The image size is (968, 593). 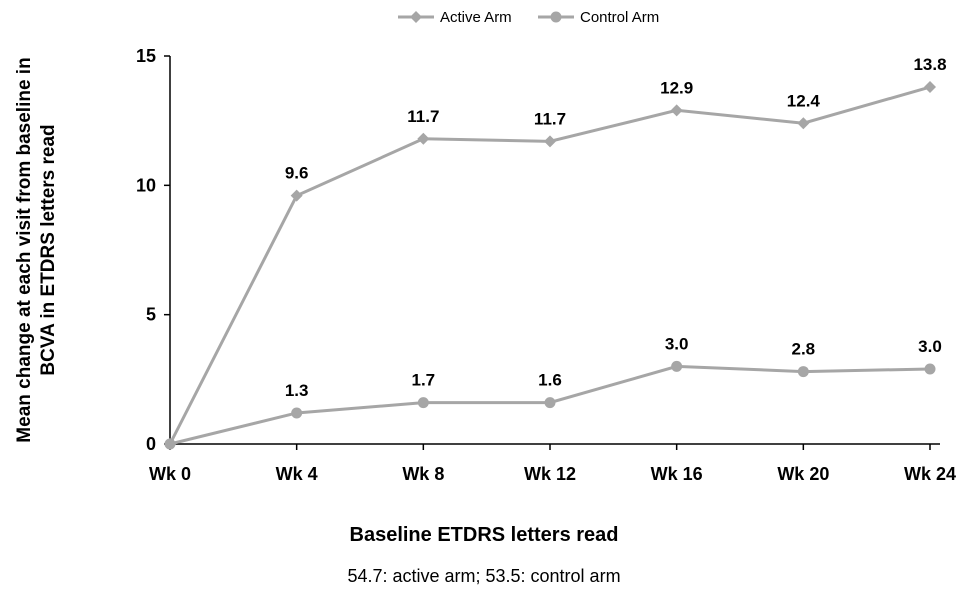 What do you see at coordinates (153, 250) in the screenshot?
I see `y-ticks: 0 5 10 15` at bounding box center [153, 250].